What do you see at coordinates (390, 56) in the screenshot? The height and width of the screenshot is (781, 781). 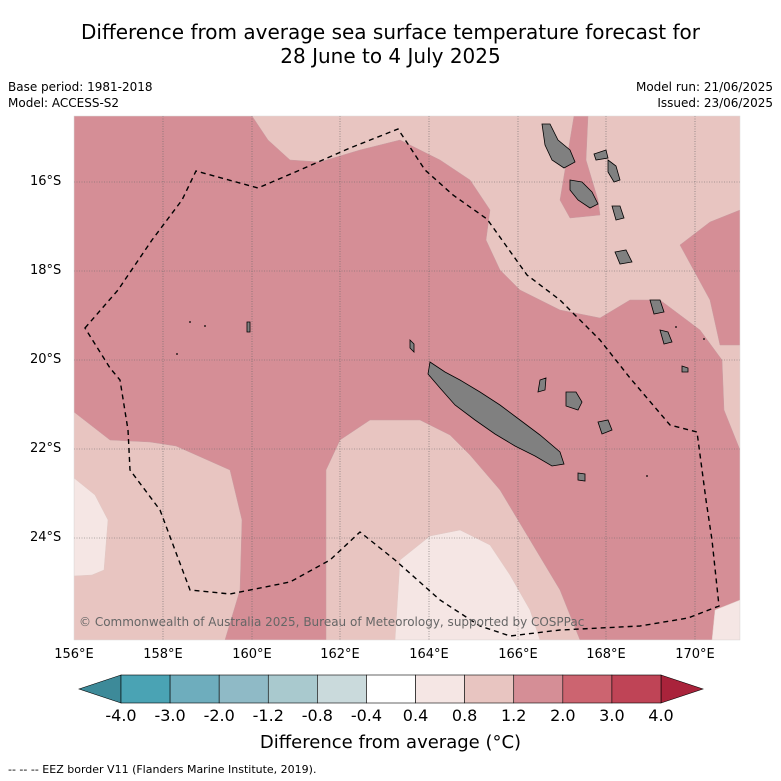 I see `chart-title-line2: 28 June to 4 July 2025` at bounding box center [390, 56].